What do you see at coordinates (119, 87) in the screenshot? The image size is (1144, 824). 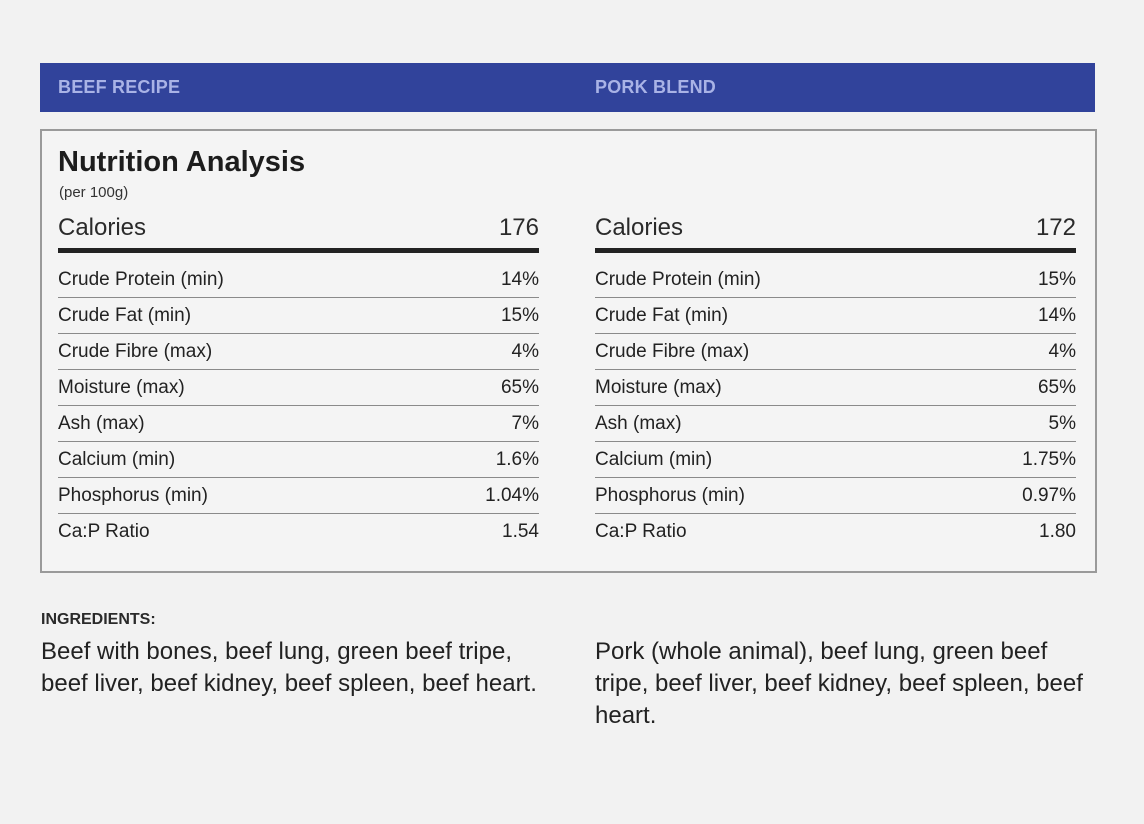 I see `tab-beef-recipe: BEEF RECIPE` at bounding box center [119, 87].